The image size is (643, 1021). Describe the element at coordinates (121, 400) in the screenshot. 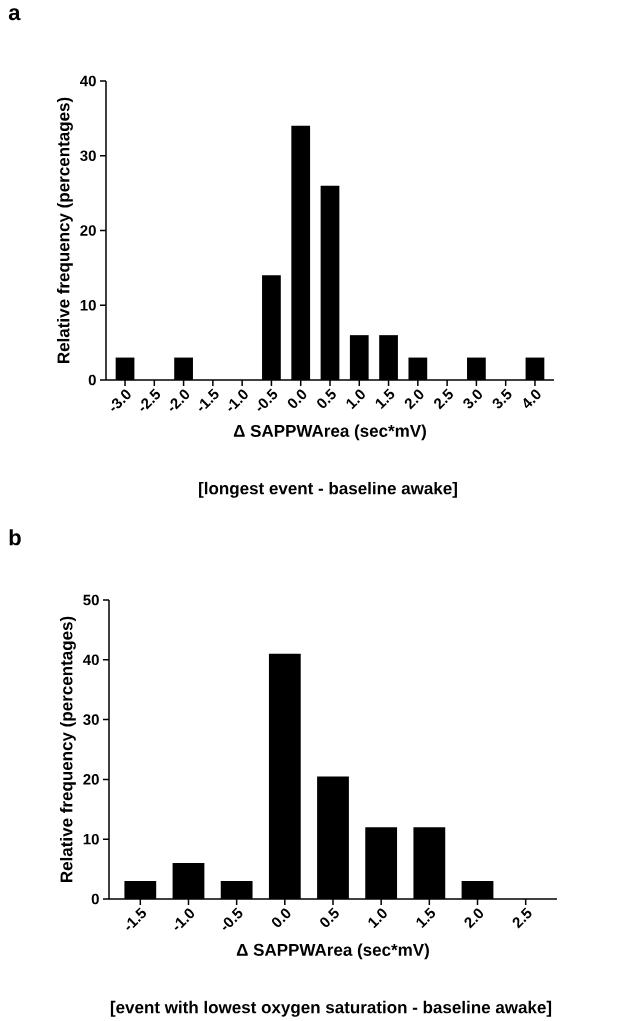

I see `x-tick-label: -3.0` at that location.